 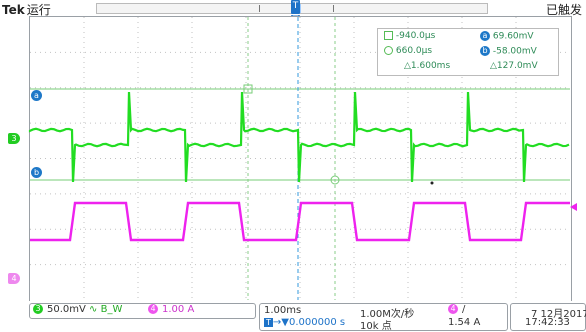 I want to click on time: 17:42:33, so click(x=547, y=322).